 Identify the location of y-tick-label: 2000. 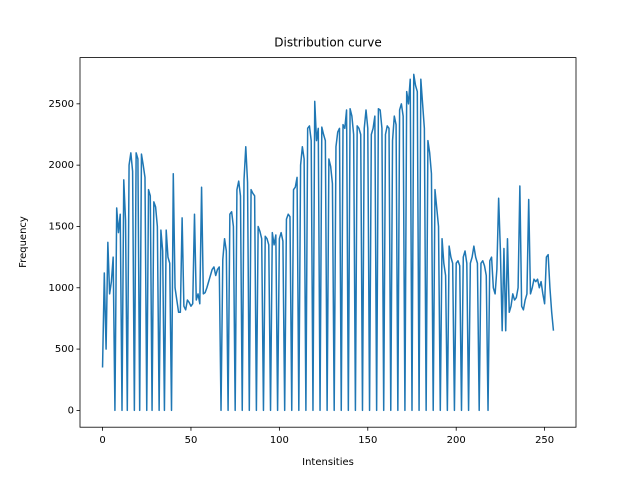
(61, 165).